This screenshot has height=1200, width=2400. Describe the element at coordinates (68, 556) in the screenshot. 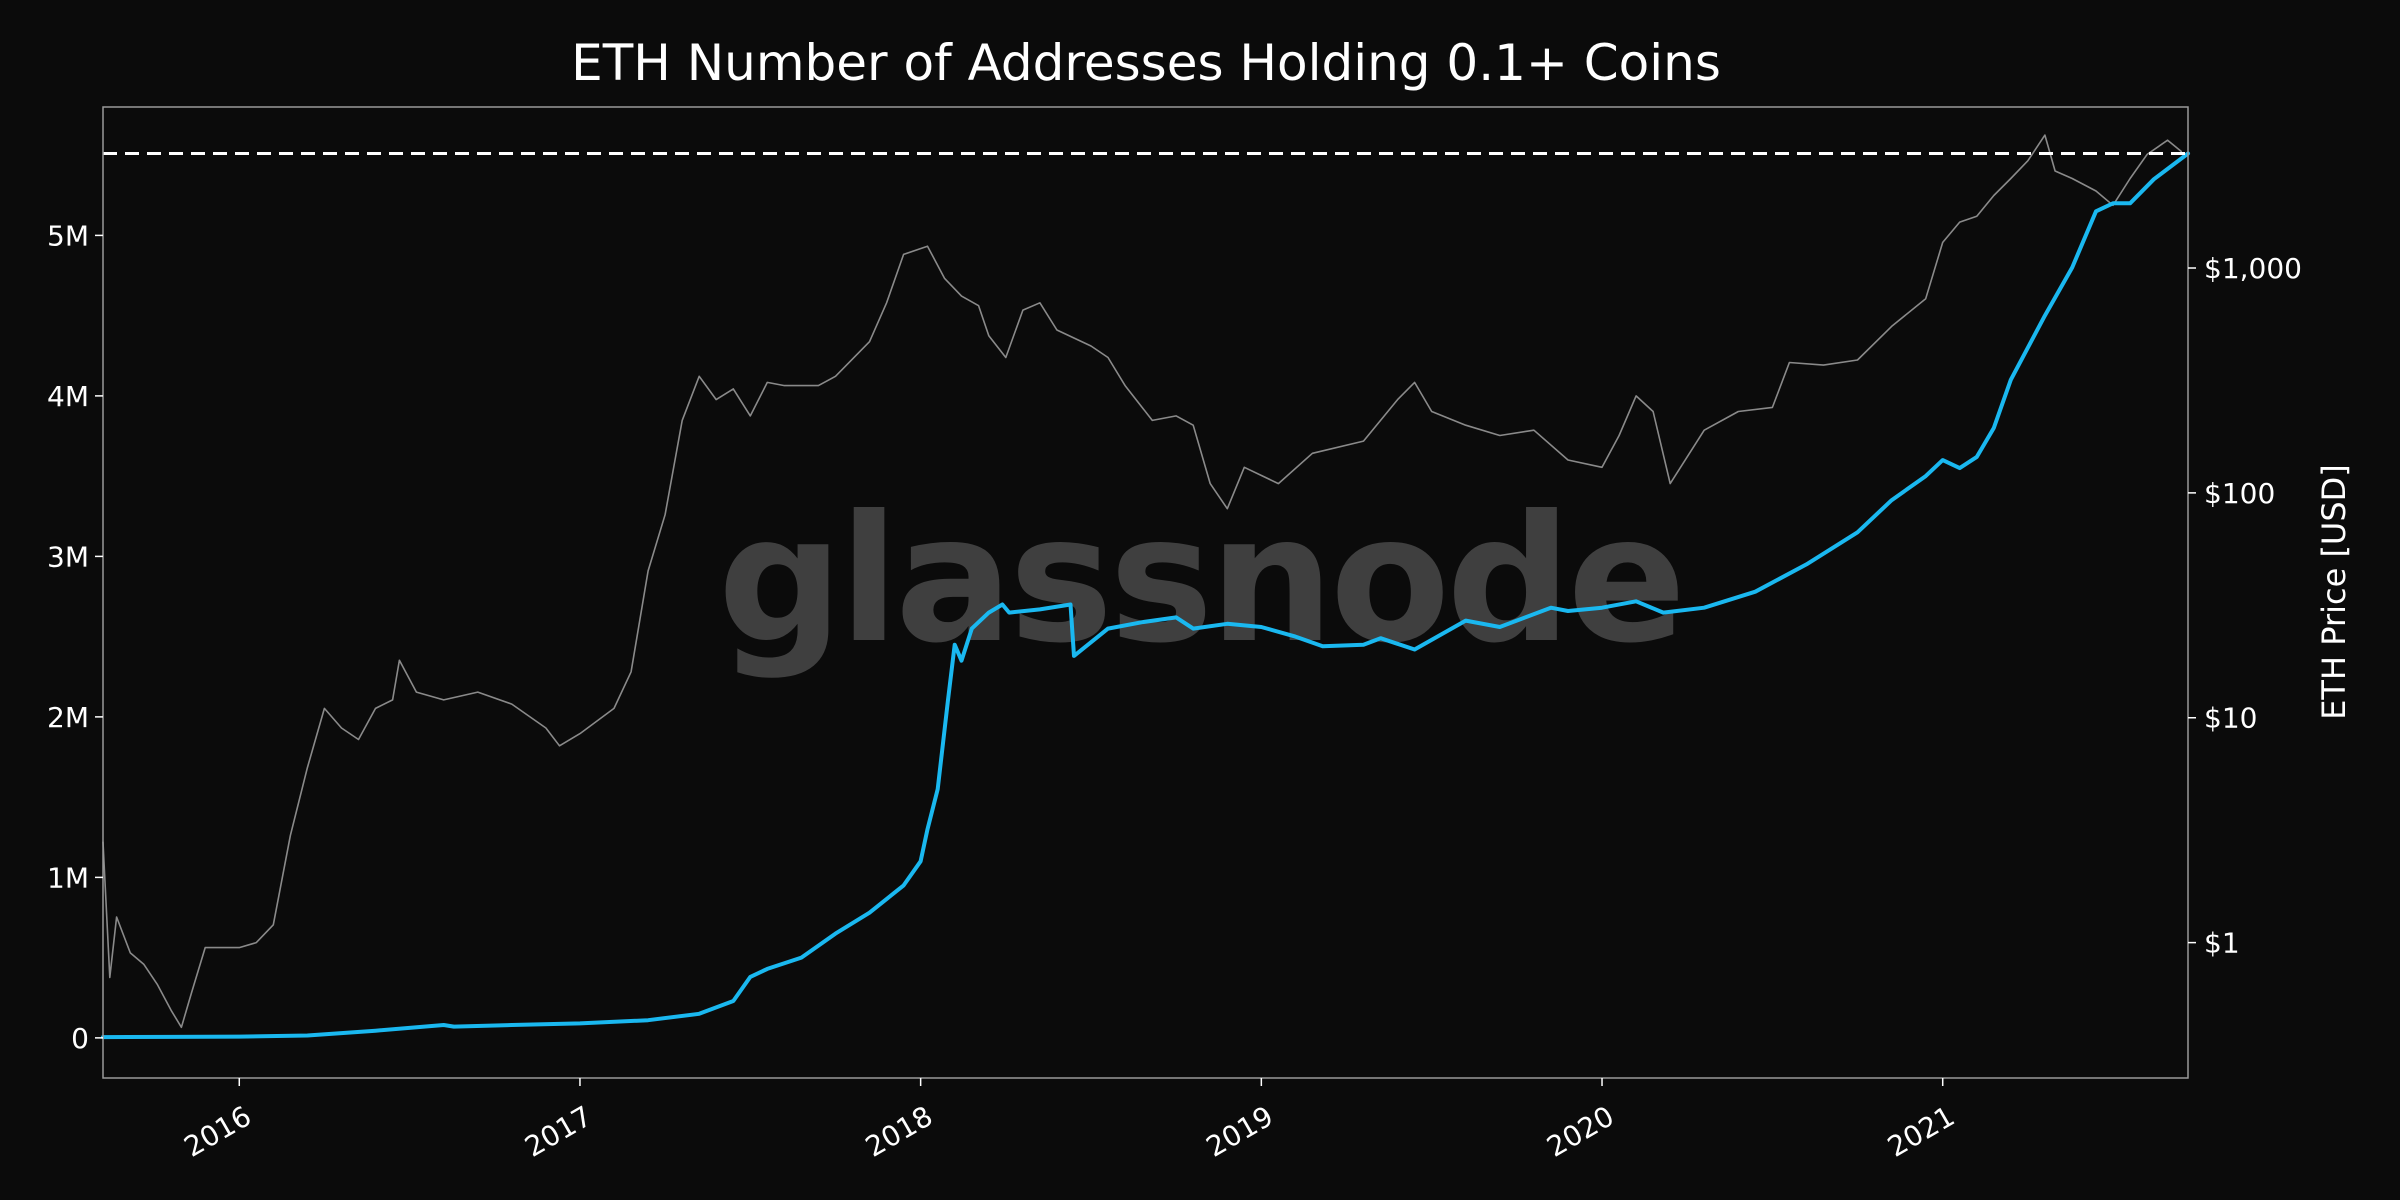

I see `y-left-tick-label: 3M` at that location.